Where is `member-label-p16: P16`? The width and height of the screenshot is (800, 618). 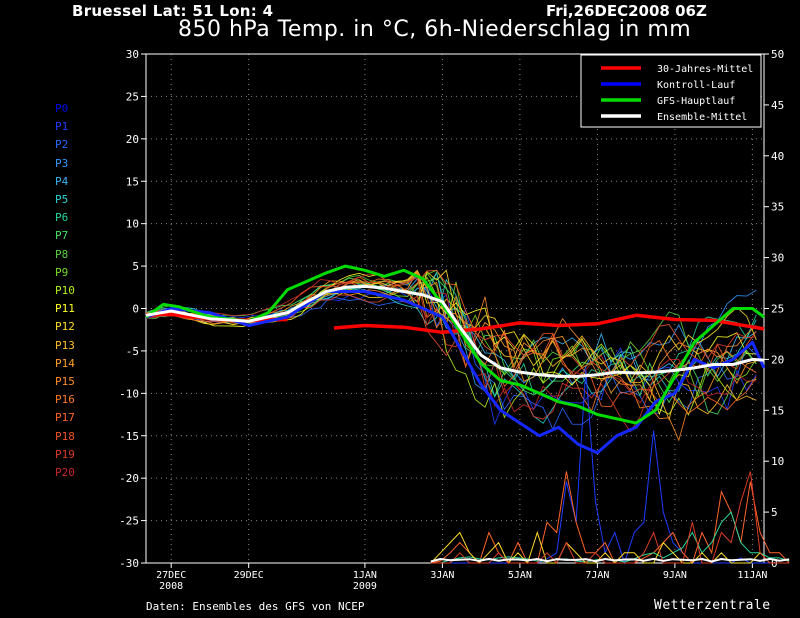 member-label-p16: P16 is located at coordinates (65, 400).